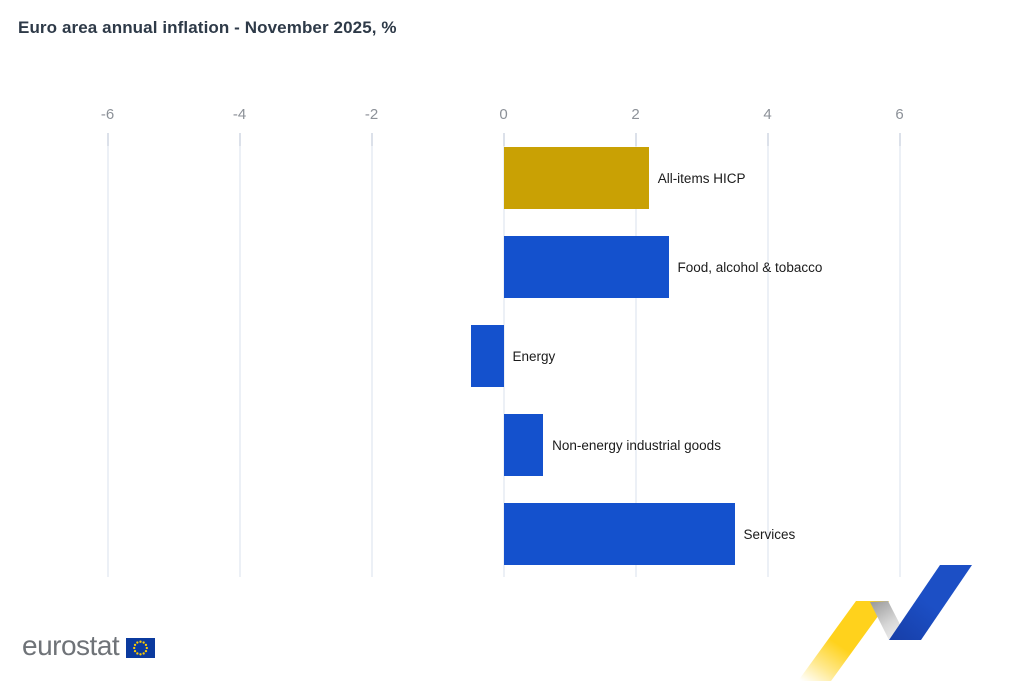 The height and width of the screenshot is (694, 1009). What do you see at coordinates (239, 355) in the screenshot?
I see `gridline--4` at bounding box center [239, 355].